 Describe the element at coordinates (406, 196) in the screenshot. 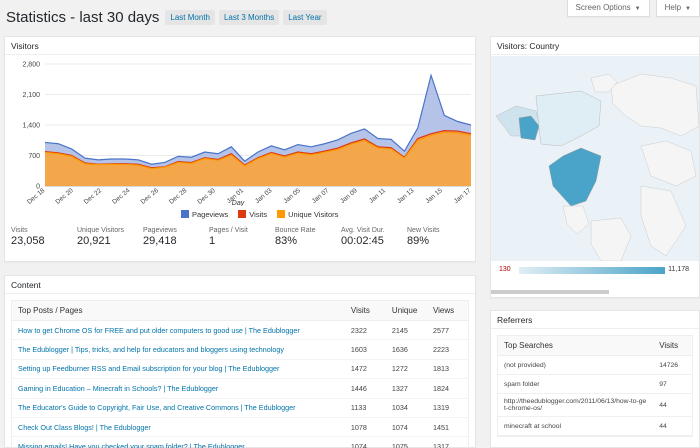

I see `x-tick-label: Jan 13` at that location.